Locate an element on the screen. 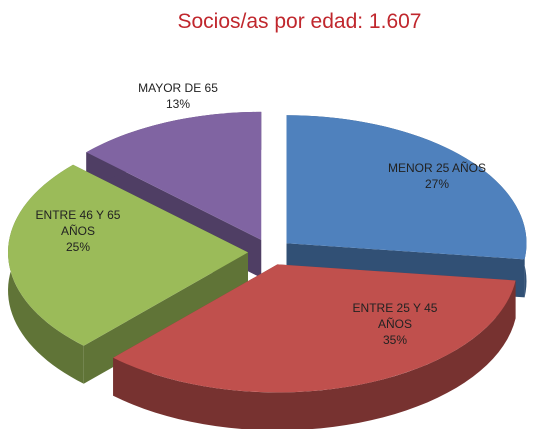  category-label: MAYOR DE 65 is located at coordinates (178, 88).